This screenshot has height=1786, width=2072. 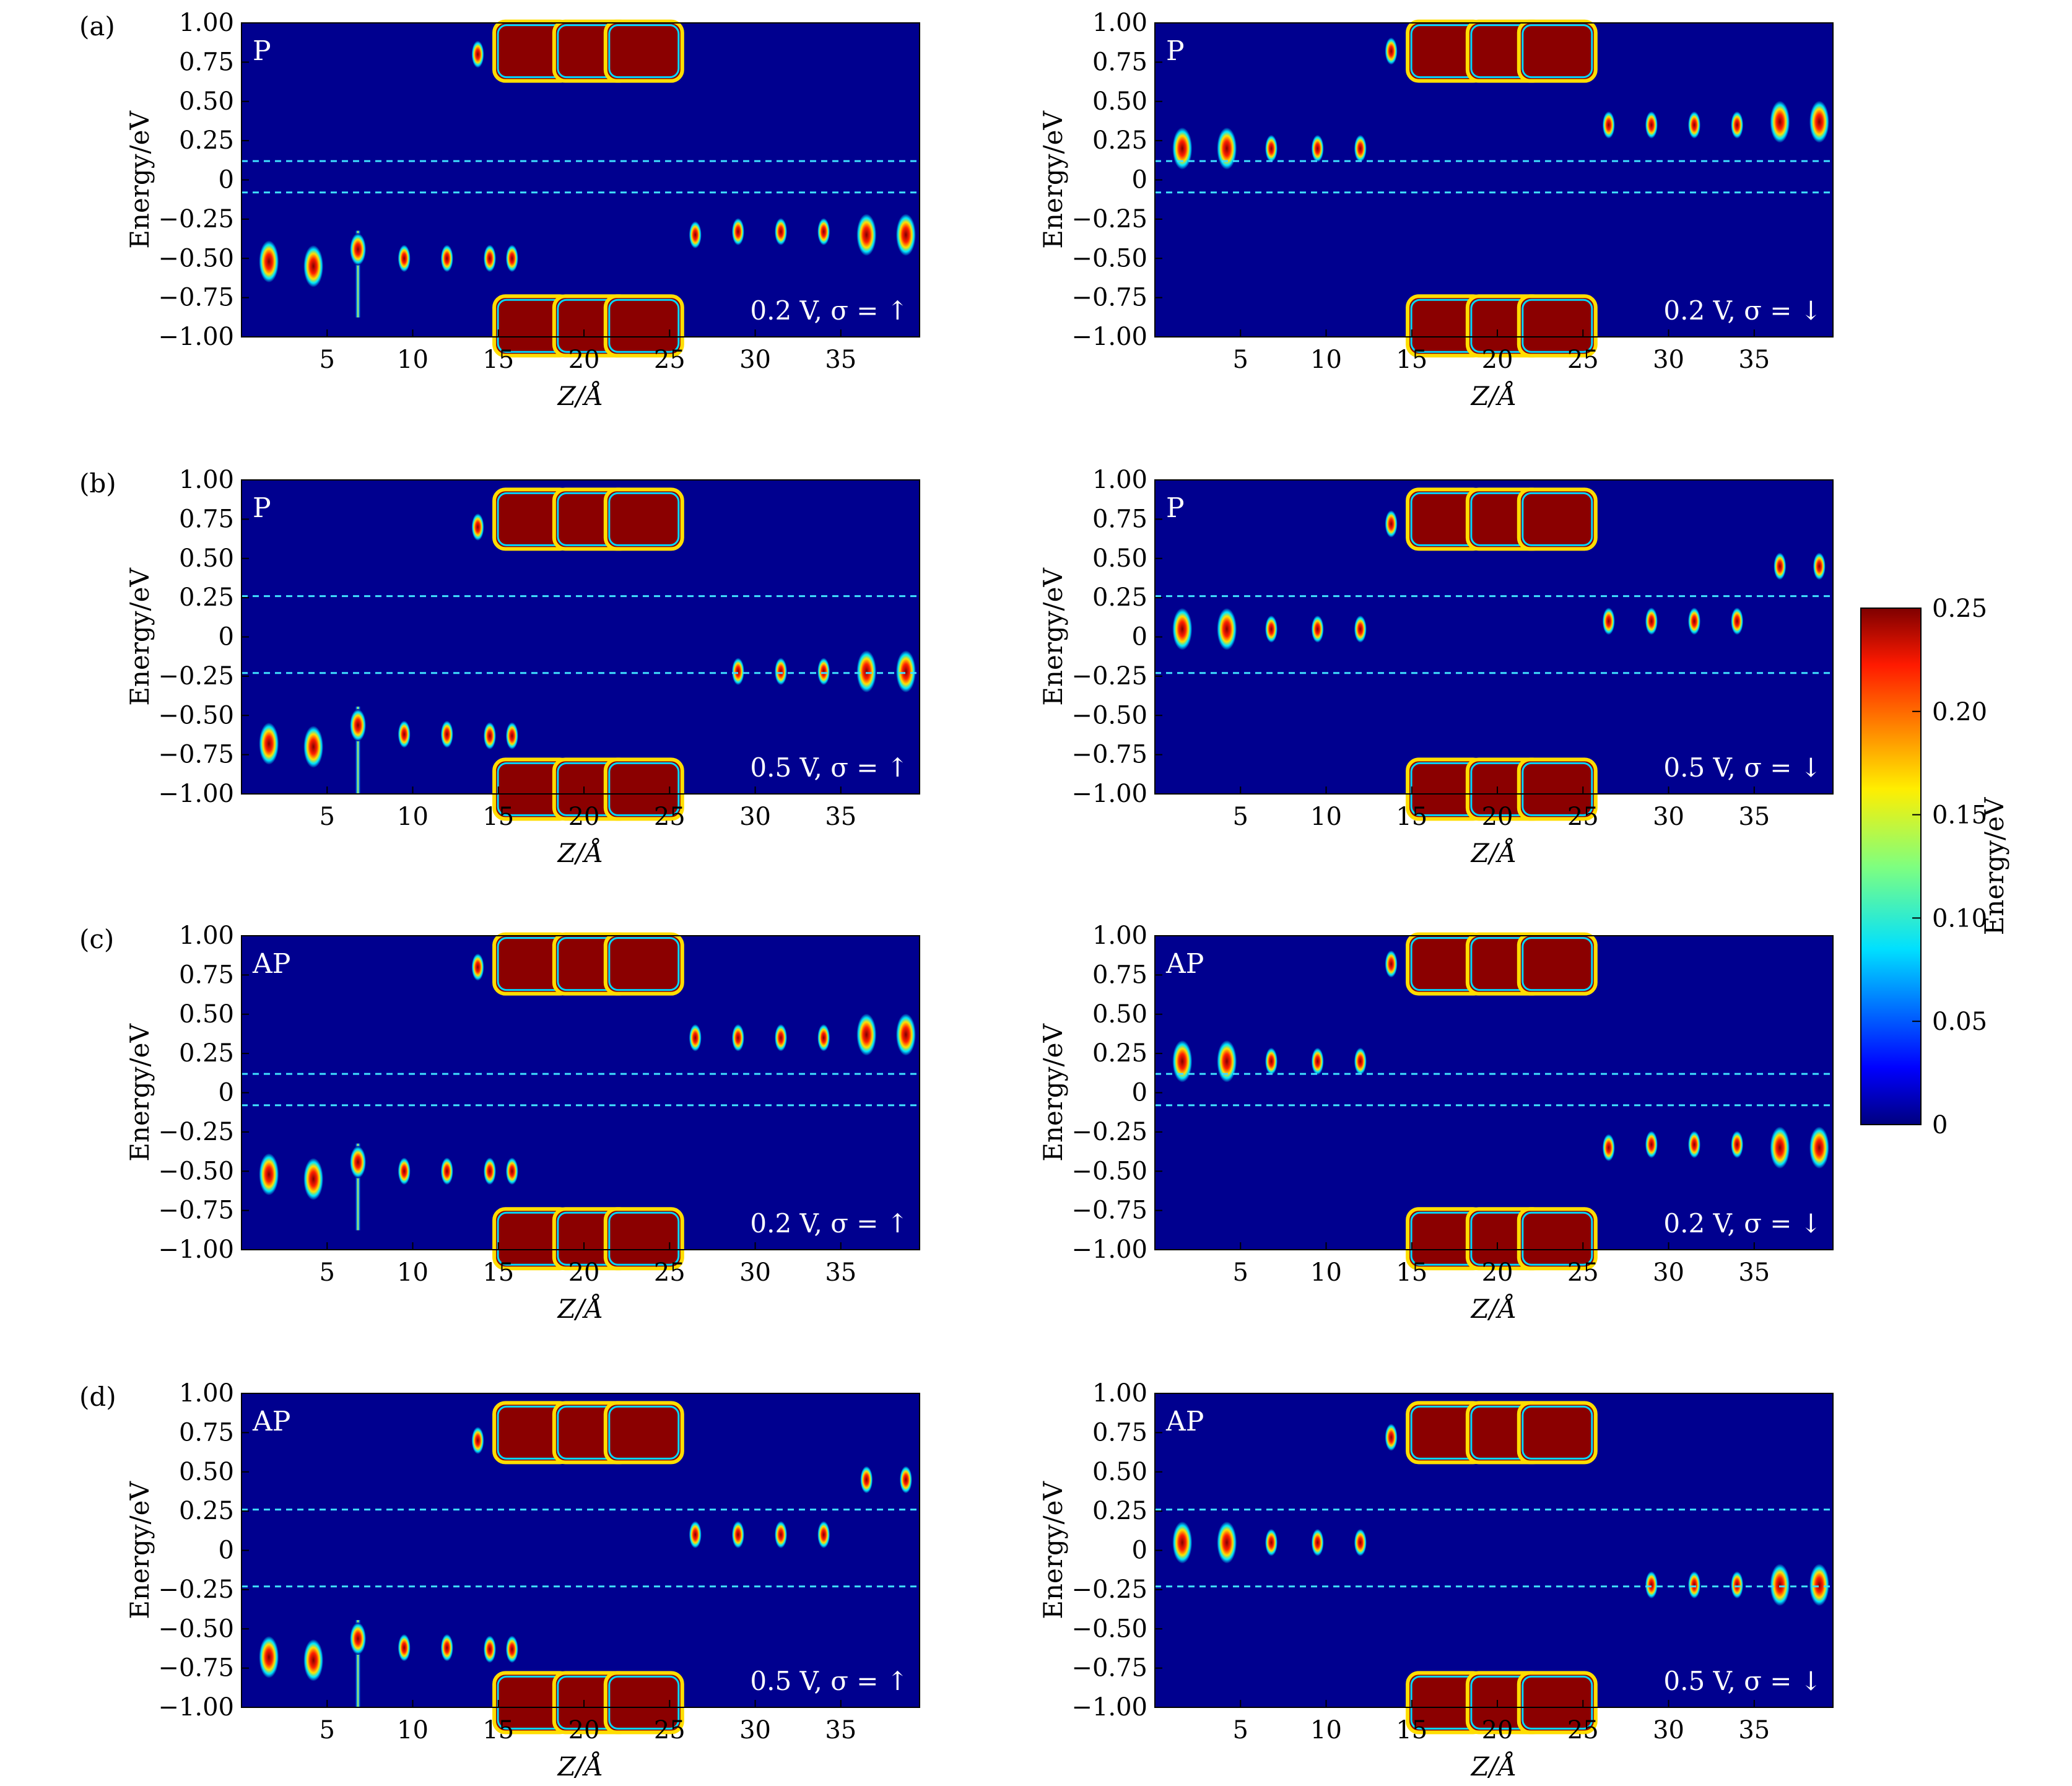 What do you see at coordinates (1742, 1681) in the screenshot?
I see `panel-annotation: 0.5 V, σ = ↓` at bounding box center [1742, 1681].